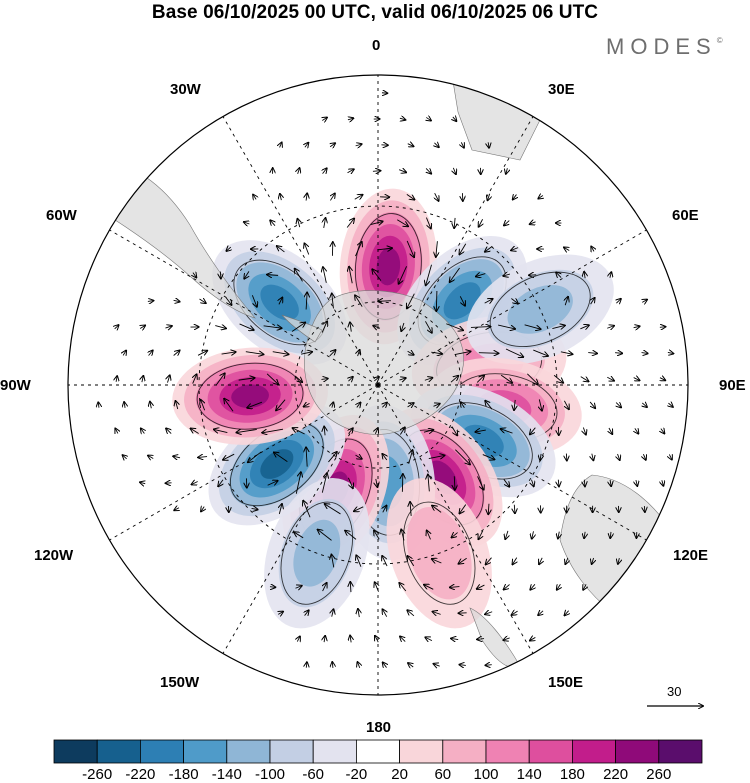 This screenshot has width=750, height=783. What do you see at coordinates (659, 774) in the screenshot?
I see `colorbar-tick-label: 260` at bounding box center [659, 774].